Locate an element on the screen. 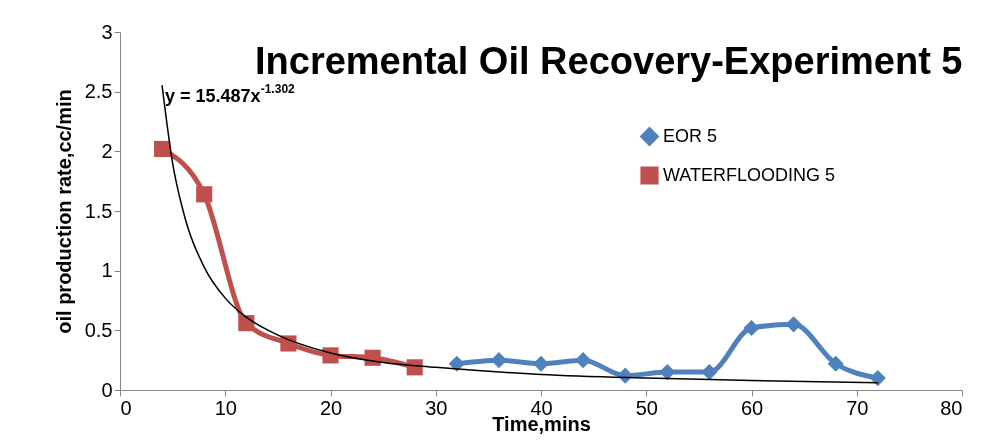 The width and height of the screenshot is (1003, 445). legend-label: EOR 5 is located at coordinates (690, 135).